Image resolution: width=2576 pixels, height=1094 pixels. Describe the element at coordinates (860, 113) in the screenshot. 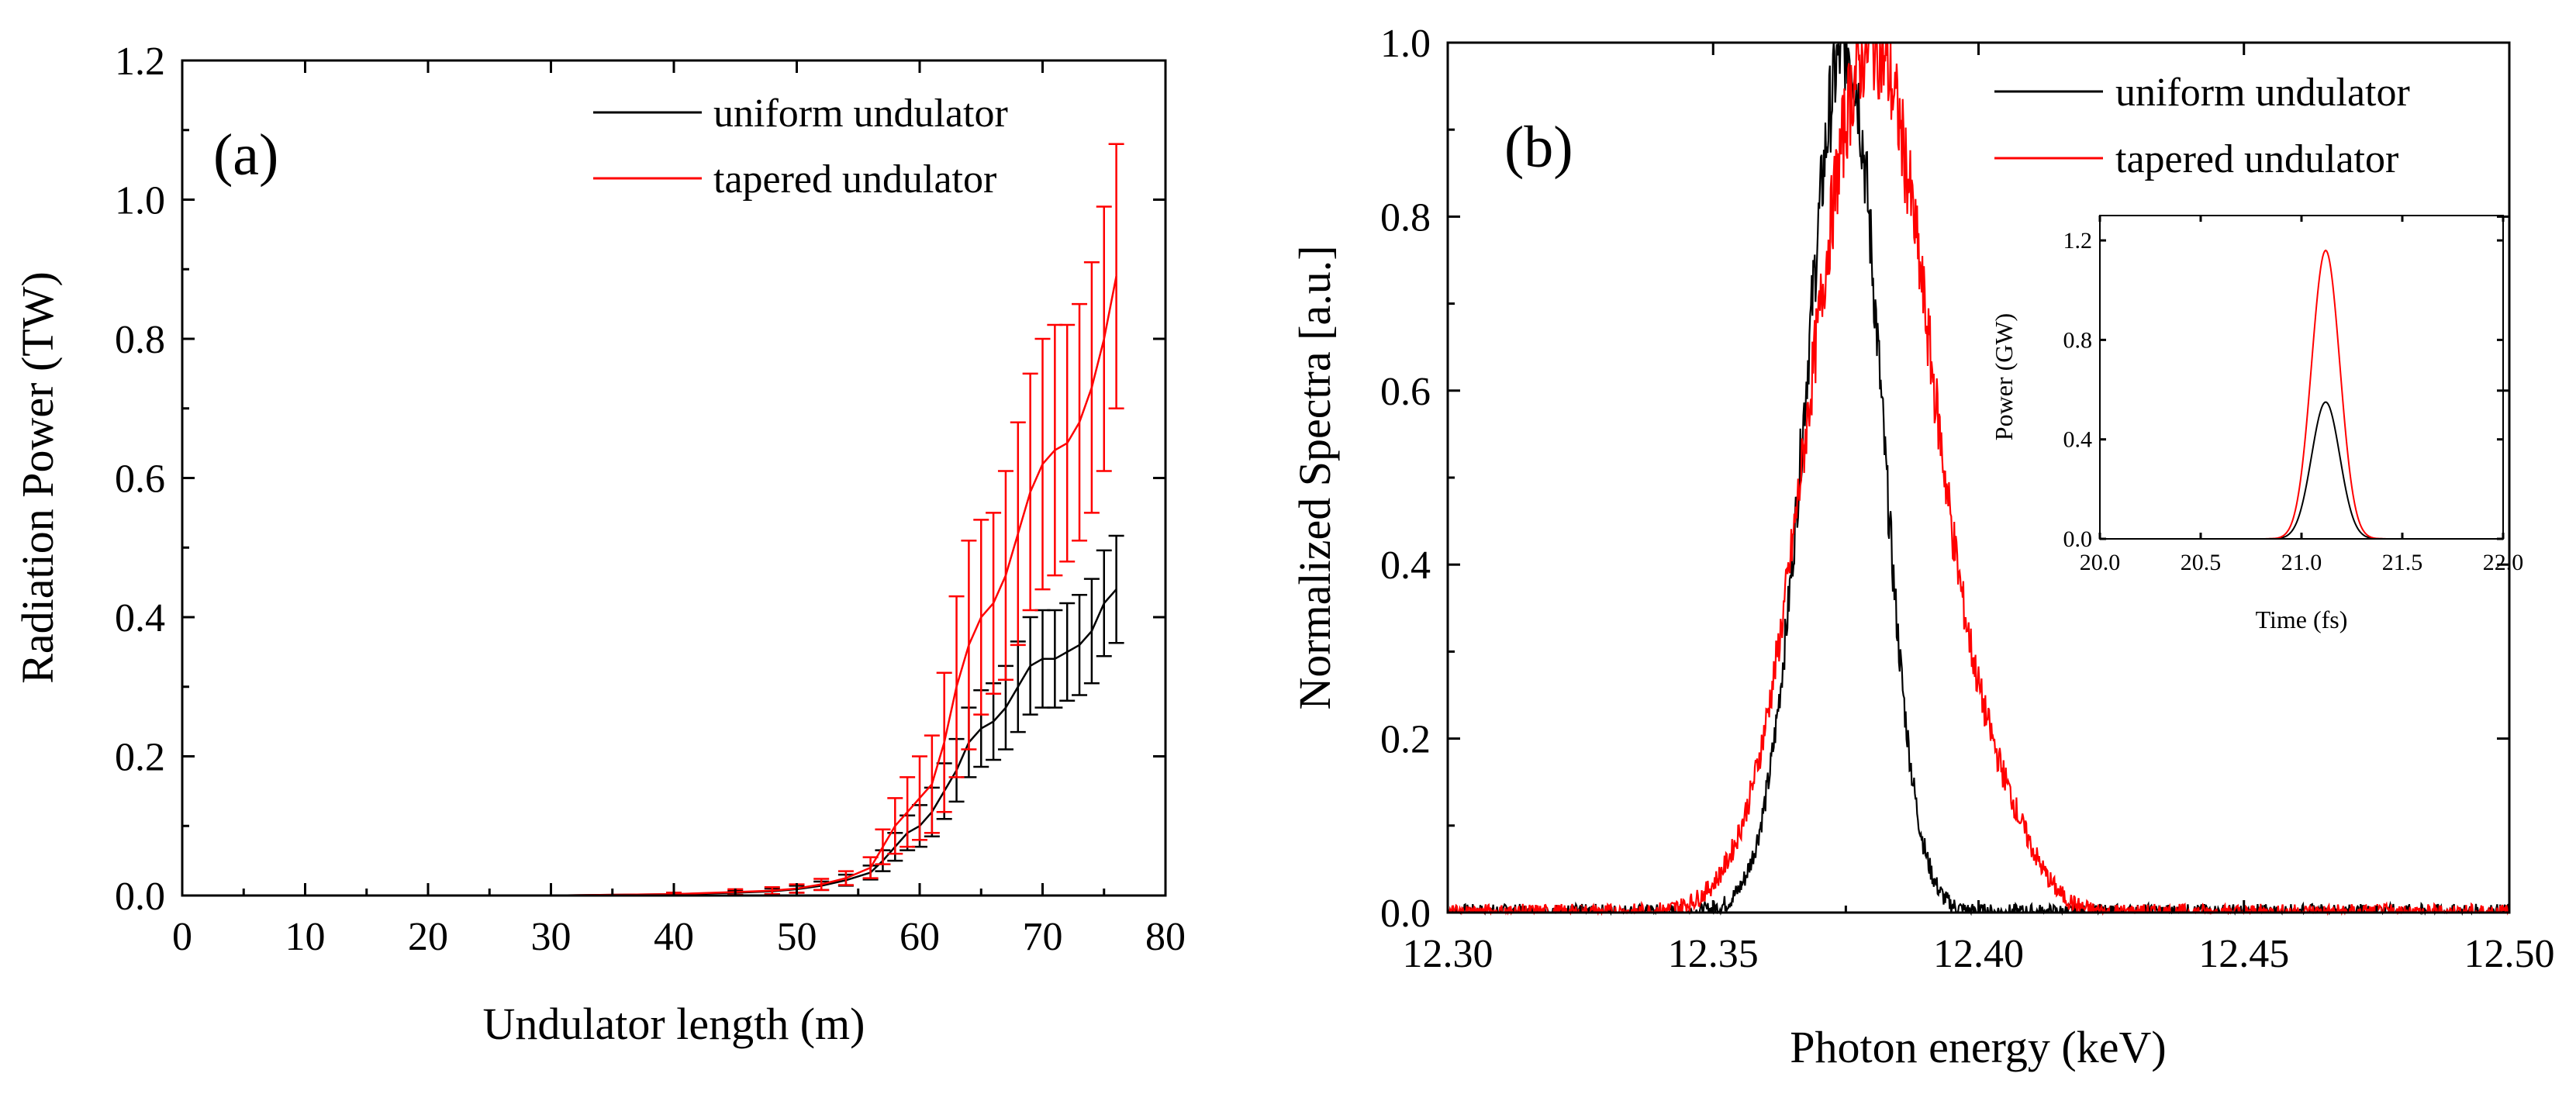

I see `chart-a-legend-label-uniform: uniform undulator` at that location.